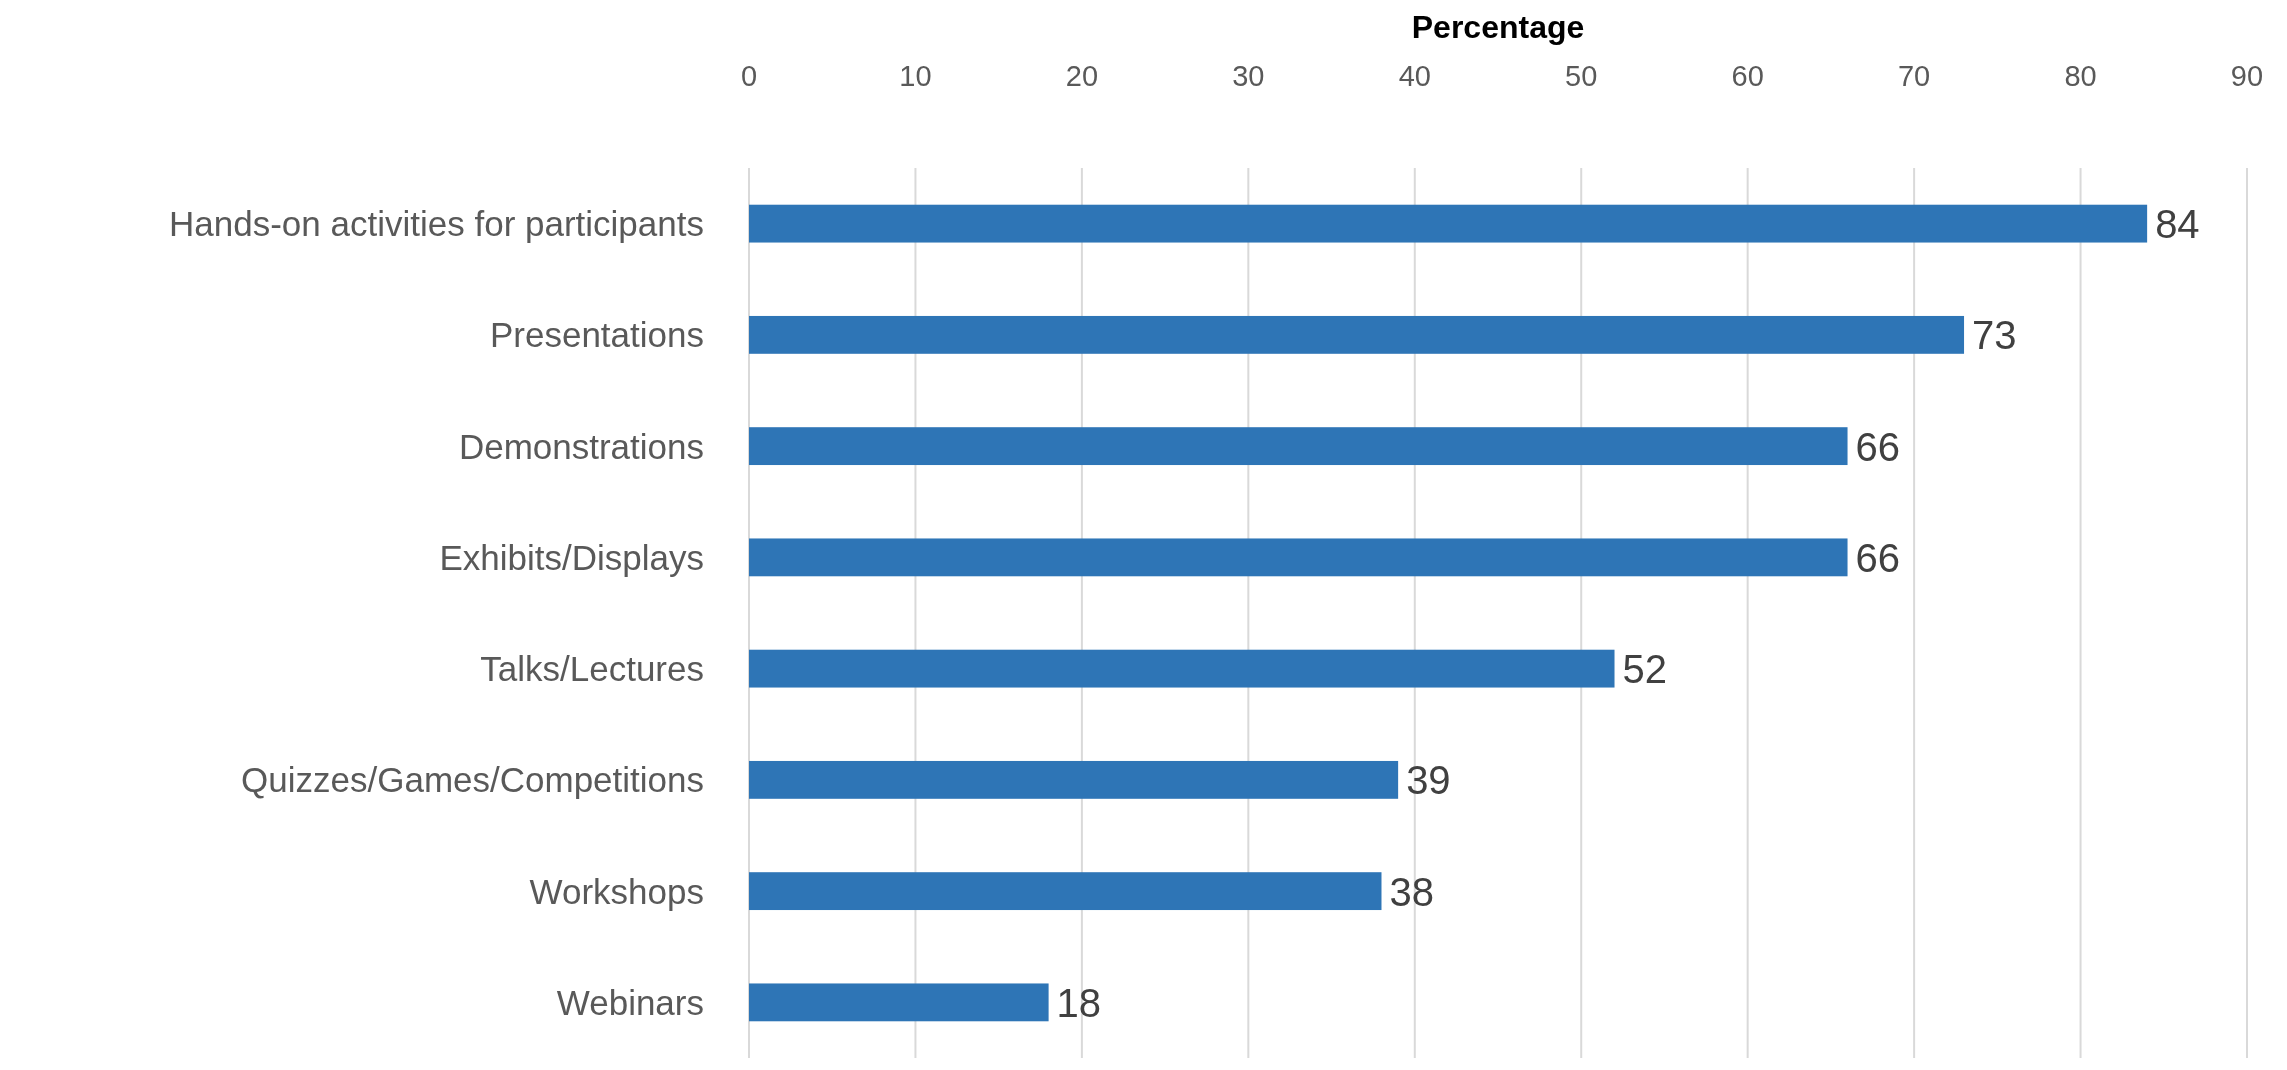 This screenshot has height=1070, width=2287. I want to click on x-tick-label: 90, so click(2247, 76).